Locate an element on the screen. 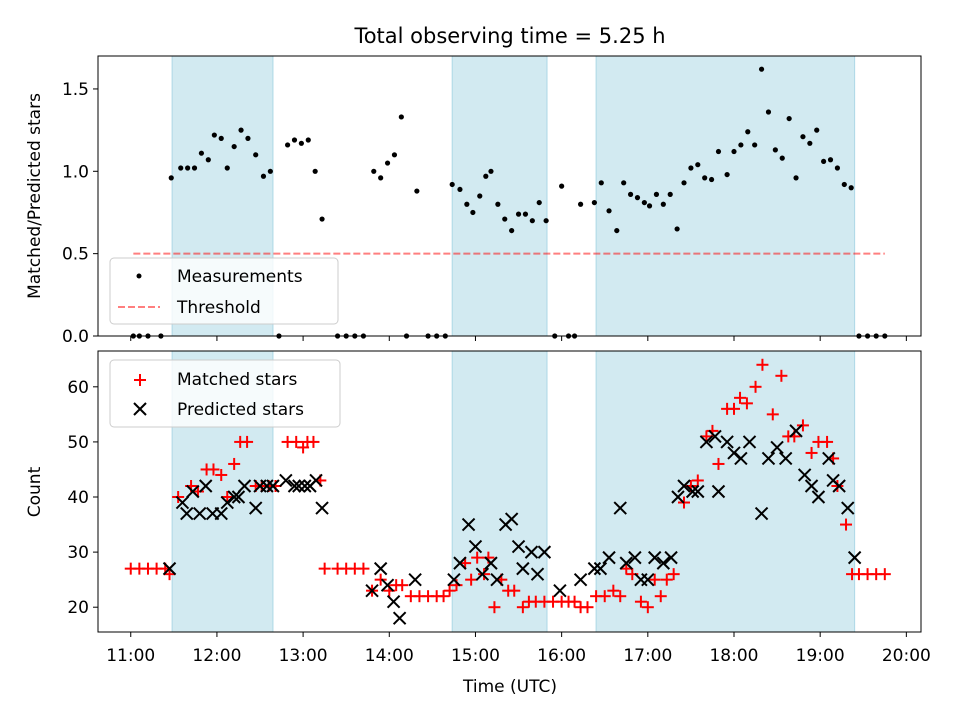 Image resolution: width=960 pixels, height=720 pixels. x-tick-label: 13:00 is located at coordinates (303, 656).